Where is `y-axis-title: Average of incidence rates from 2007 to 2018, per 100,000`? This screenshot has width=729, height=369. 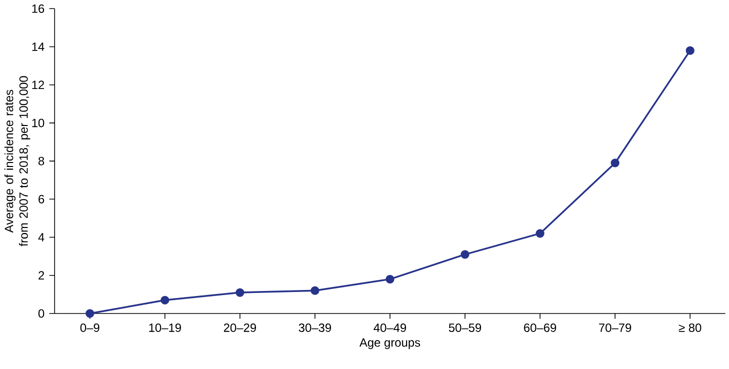
y-axis-title: Average of incidence rates from 2007 to 2018, per 100,000 is located at coordinates (17, 161).